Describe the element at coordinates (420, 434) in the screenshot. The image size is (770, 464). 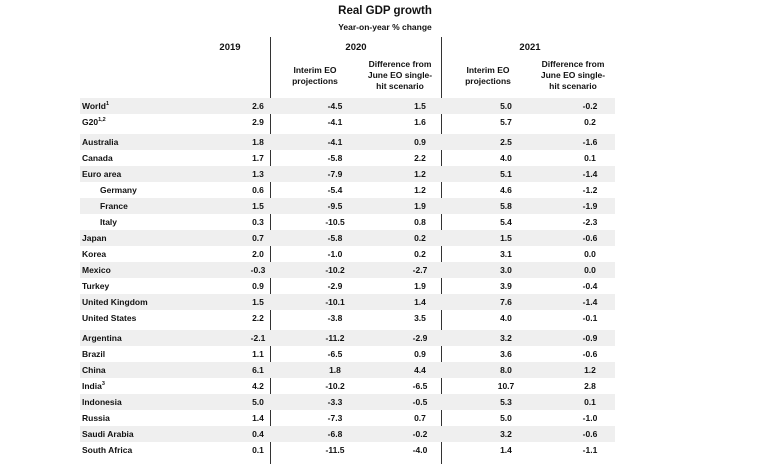
I see `cell-d2020: -0.2` at that location.